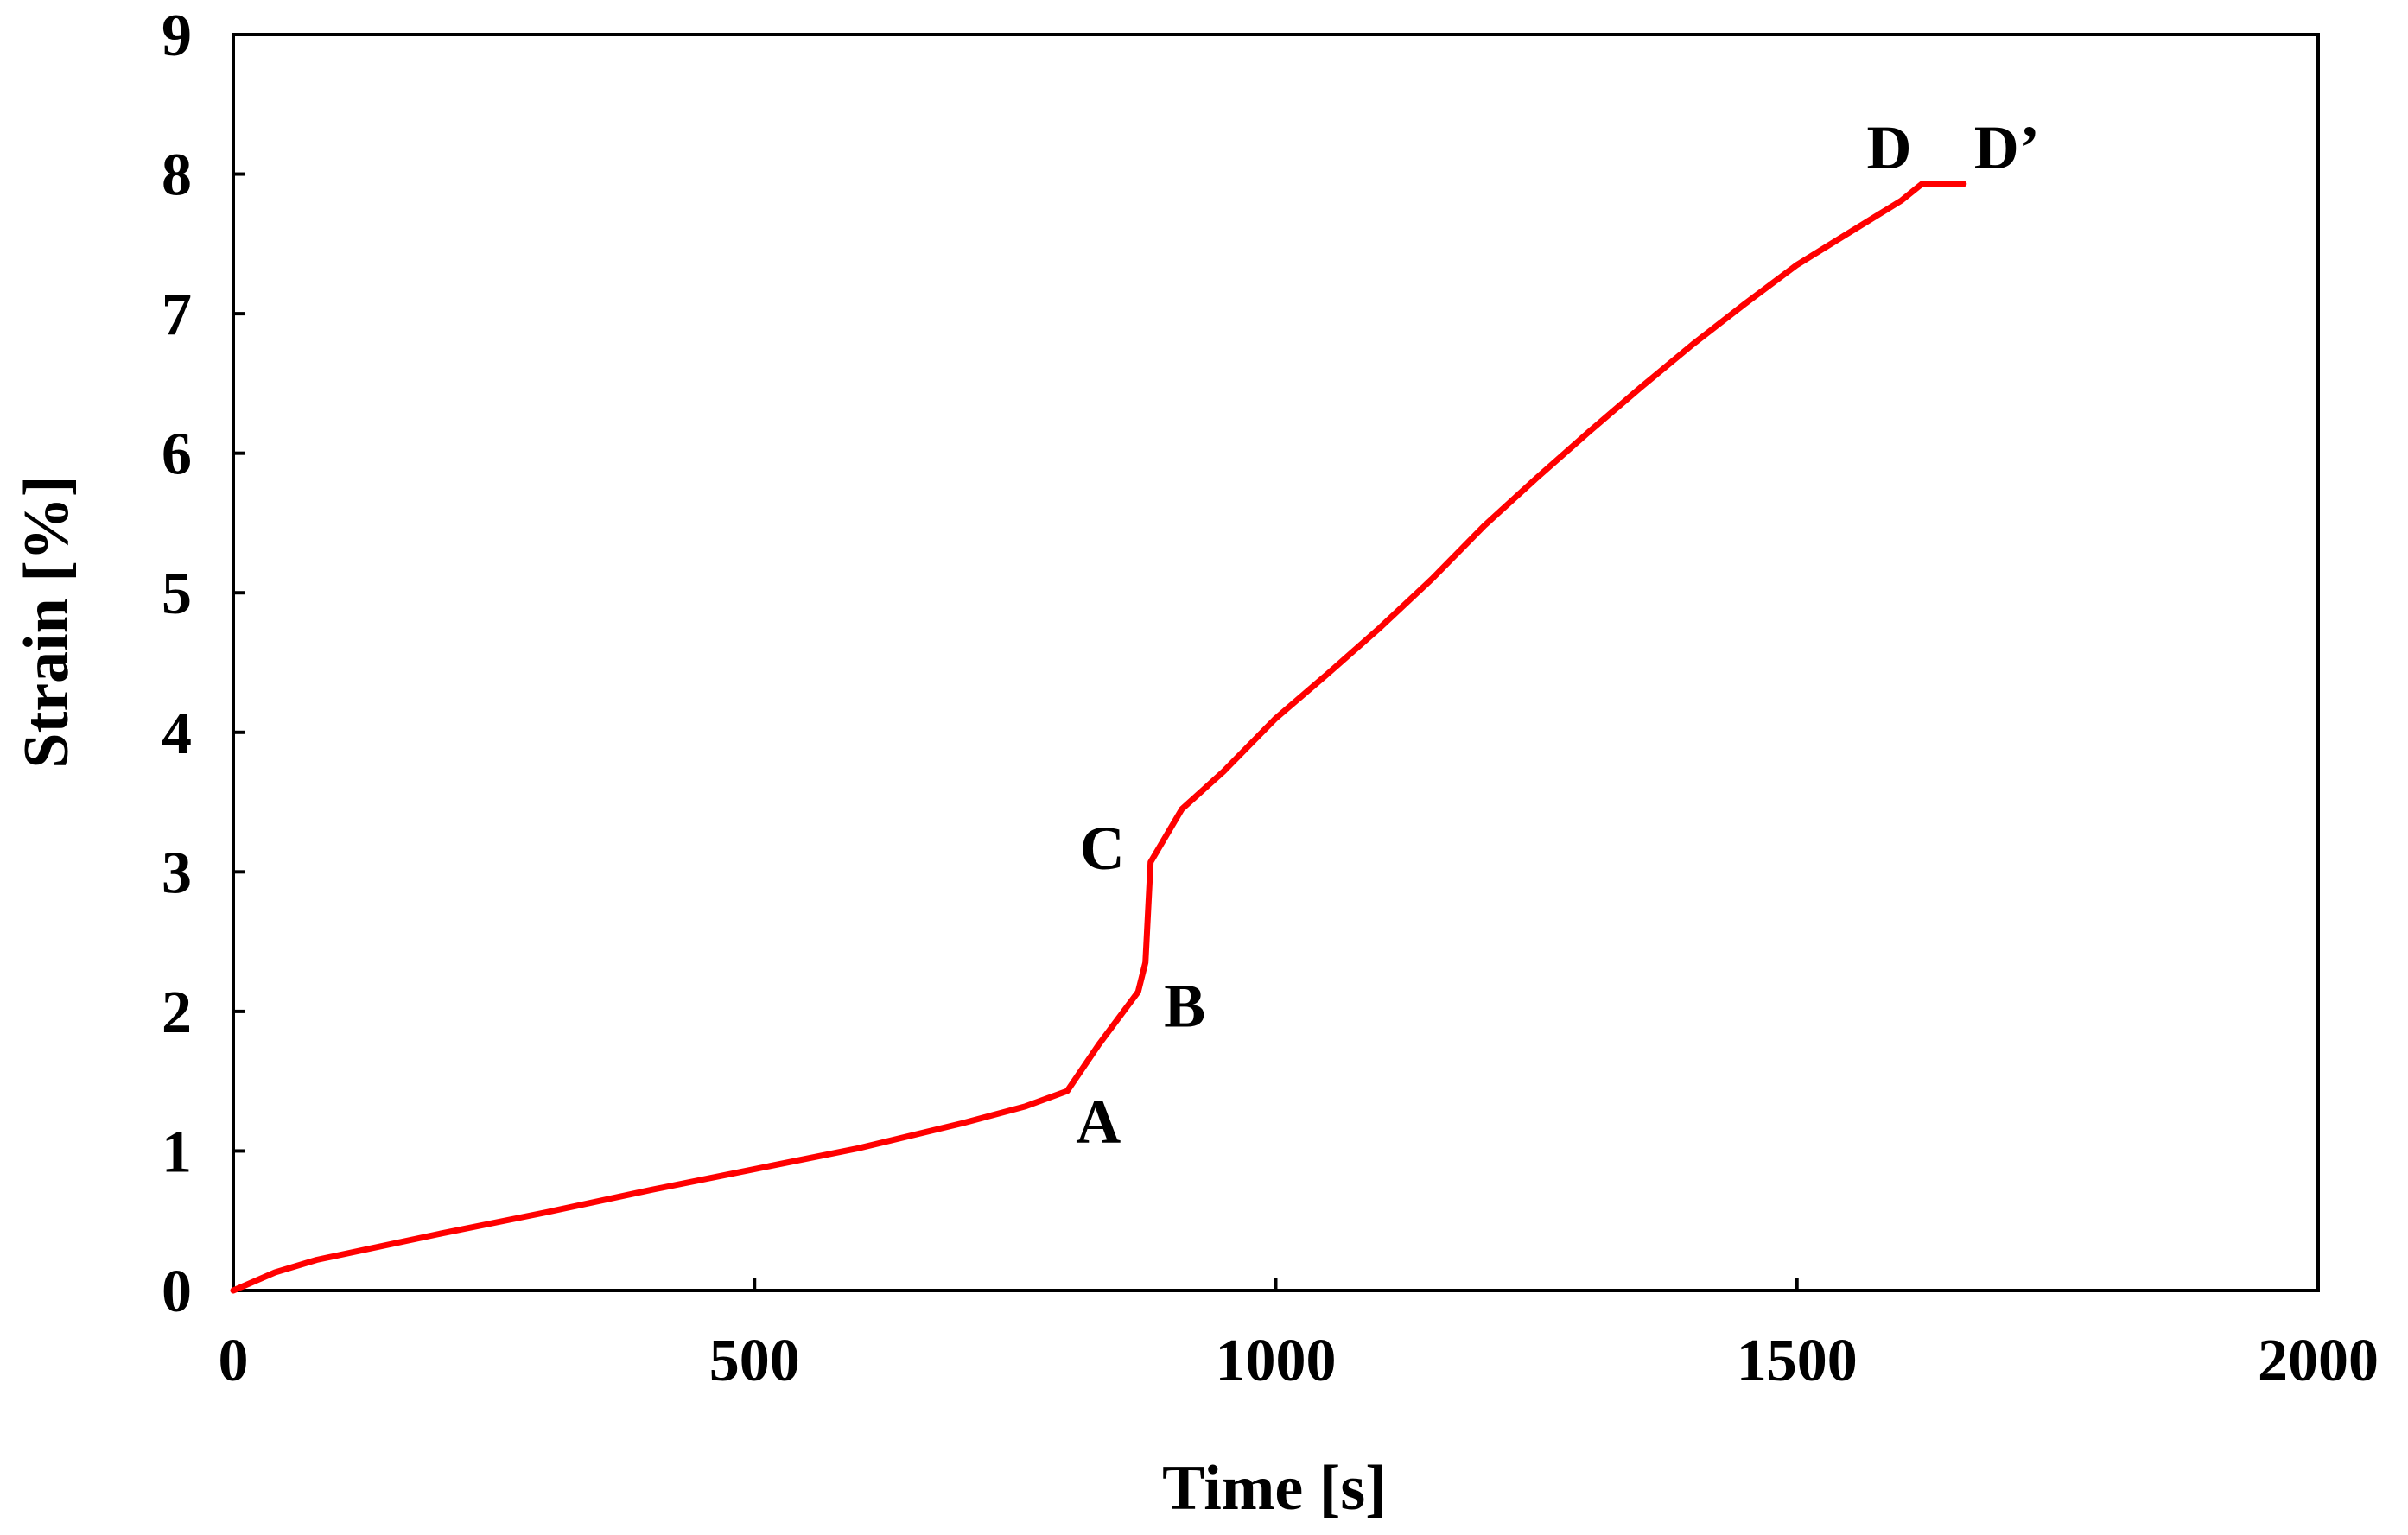  What do you see at coordinates (177, 734) in the screenshot?
I see `y-tick-label: 4` at bounding box center [177, 734].